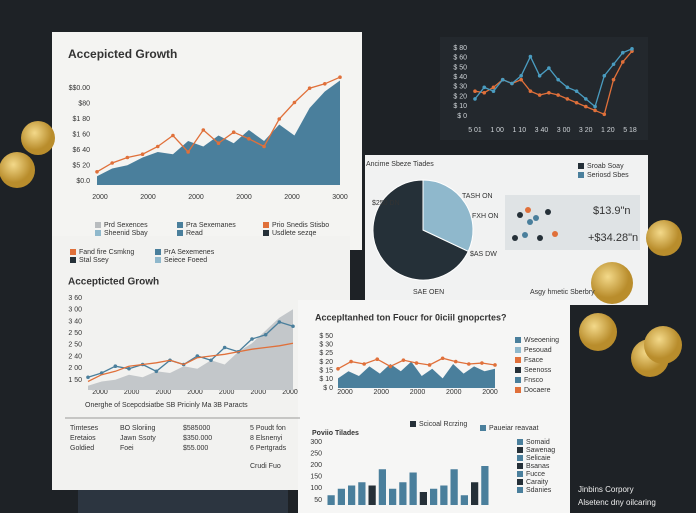 This screenshot has height=513, width=696. I want to click on legend-label: Sheenid Sbay, so click(126, 233).